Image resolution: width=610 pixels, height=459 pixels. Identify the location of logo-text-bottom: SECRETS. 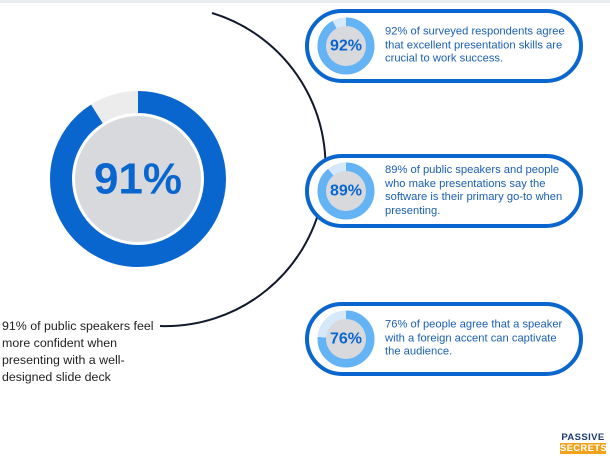
(583, 448).